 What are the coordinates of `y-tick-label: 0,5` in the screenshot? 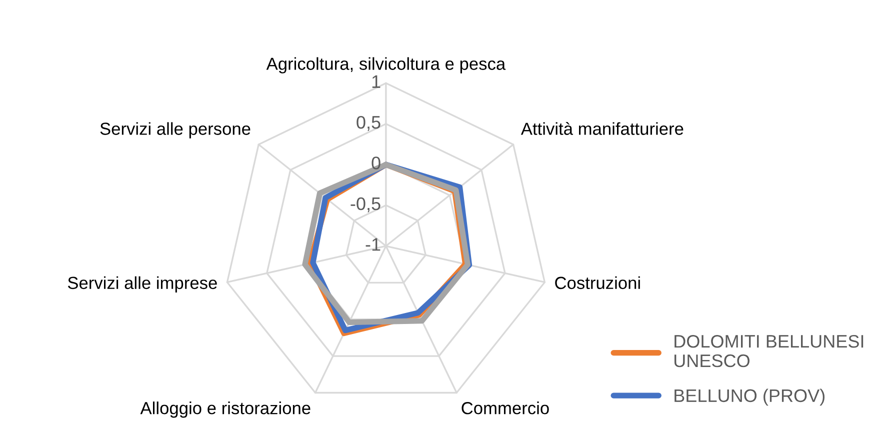 It's located at (368, 123).